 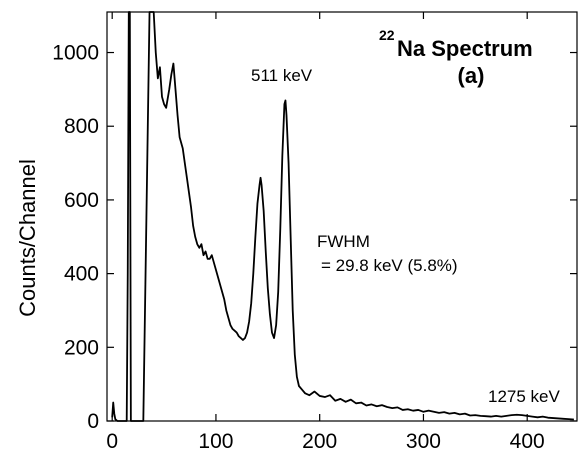 I want to click on chart-subtitle: (a), so click(x=471, y=75).